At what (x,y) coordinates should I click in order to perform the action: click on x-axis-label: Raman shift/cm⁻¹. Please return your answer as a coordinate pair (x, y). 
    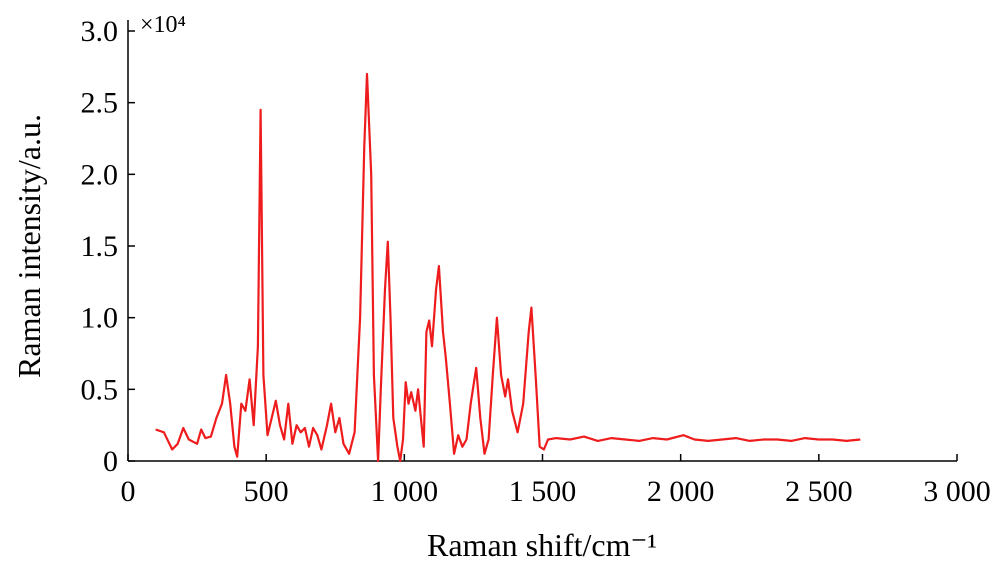
    Looking at the image, I should click on (542, 545).